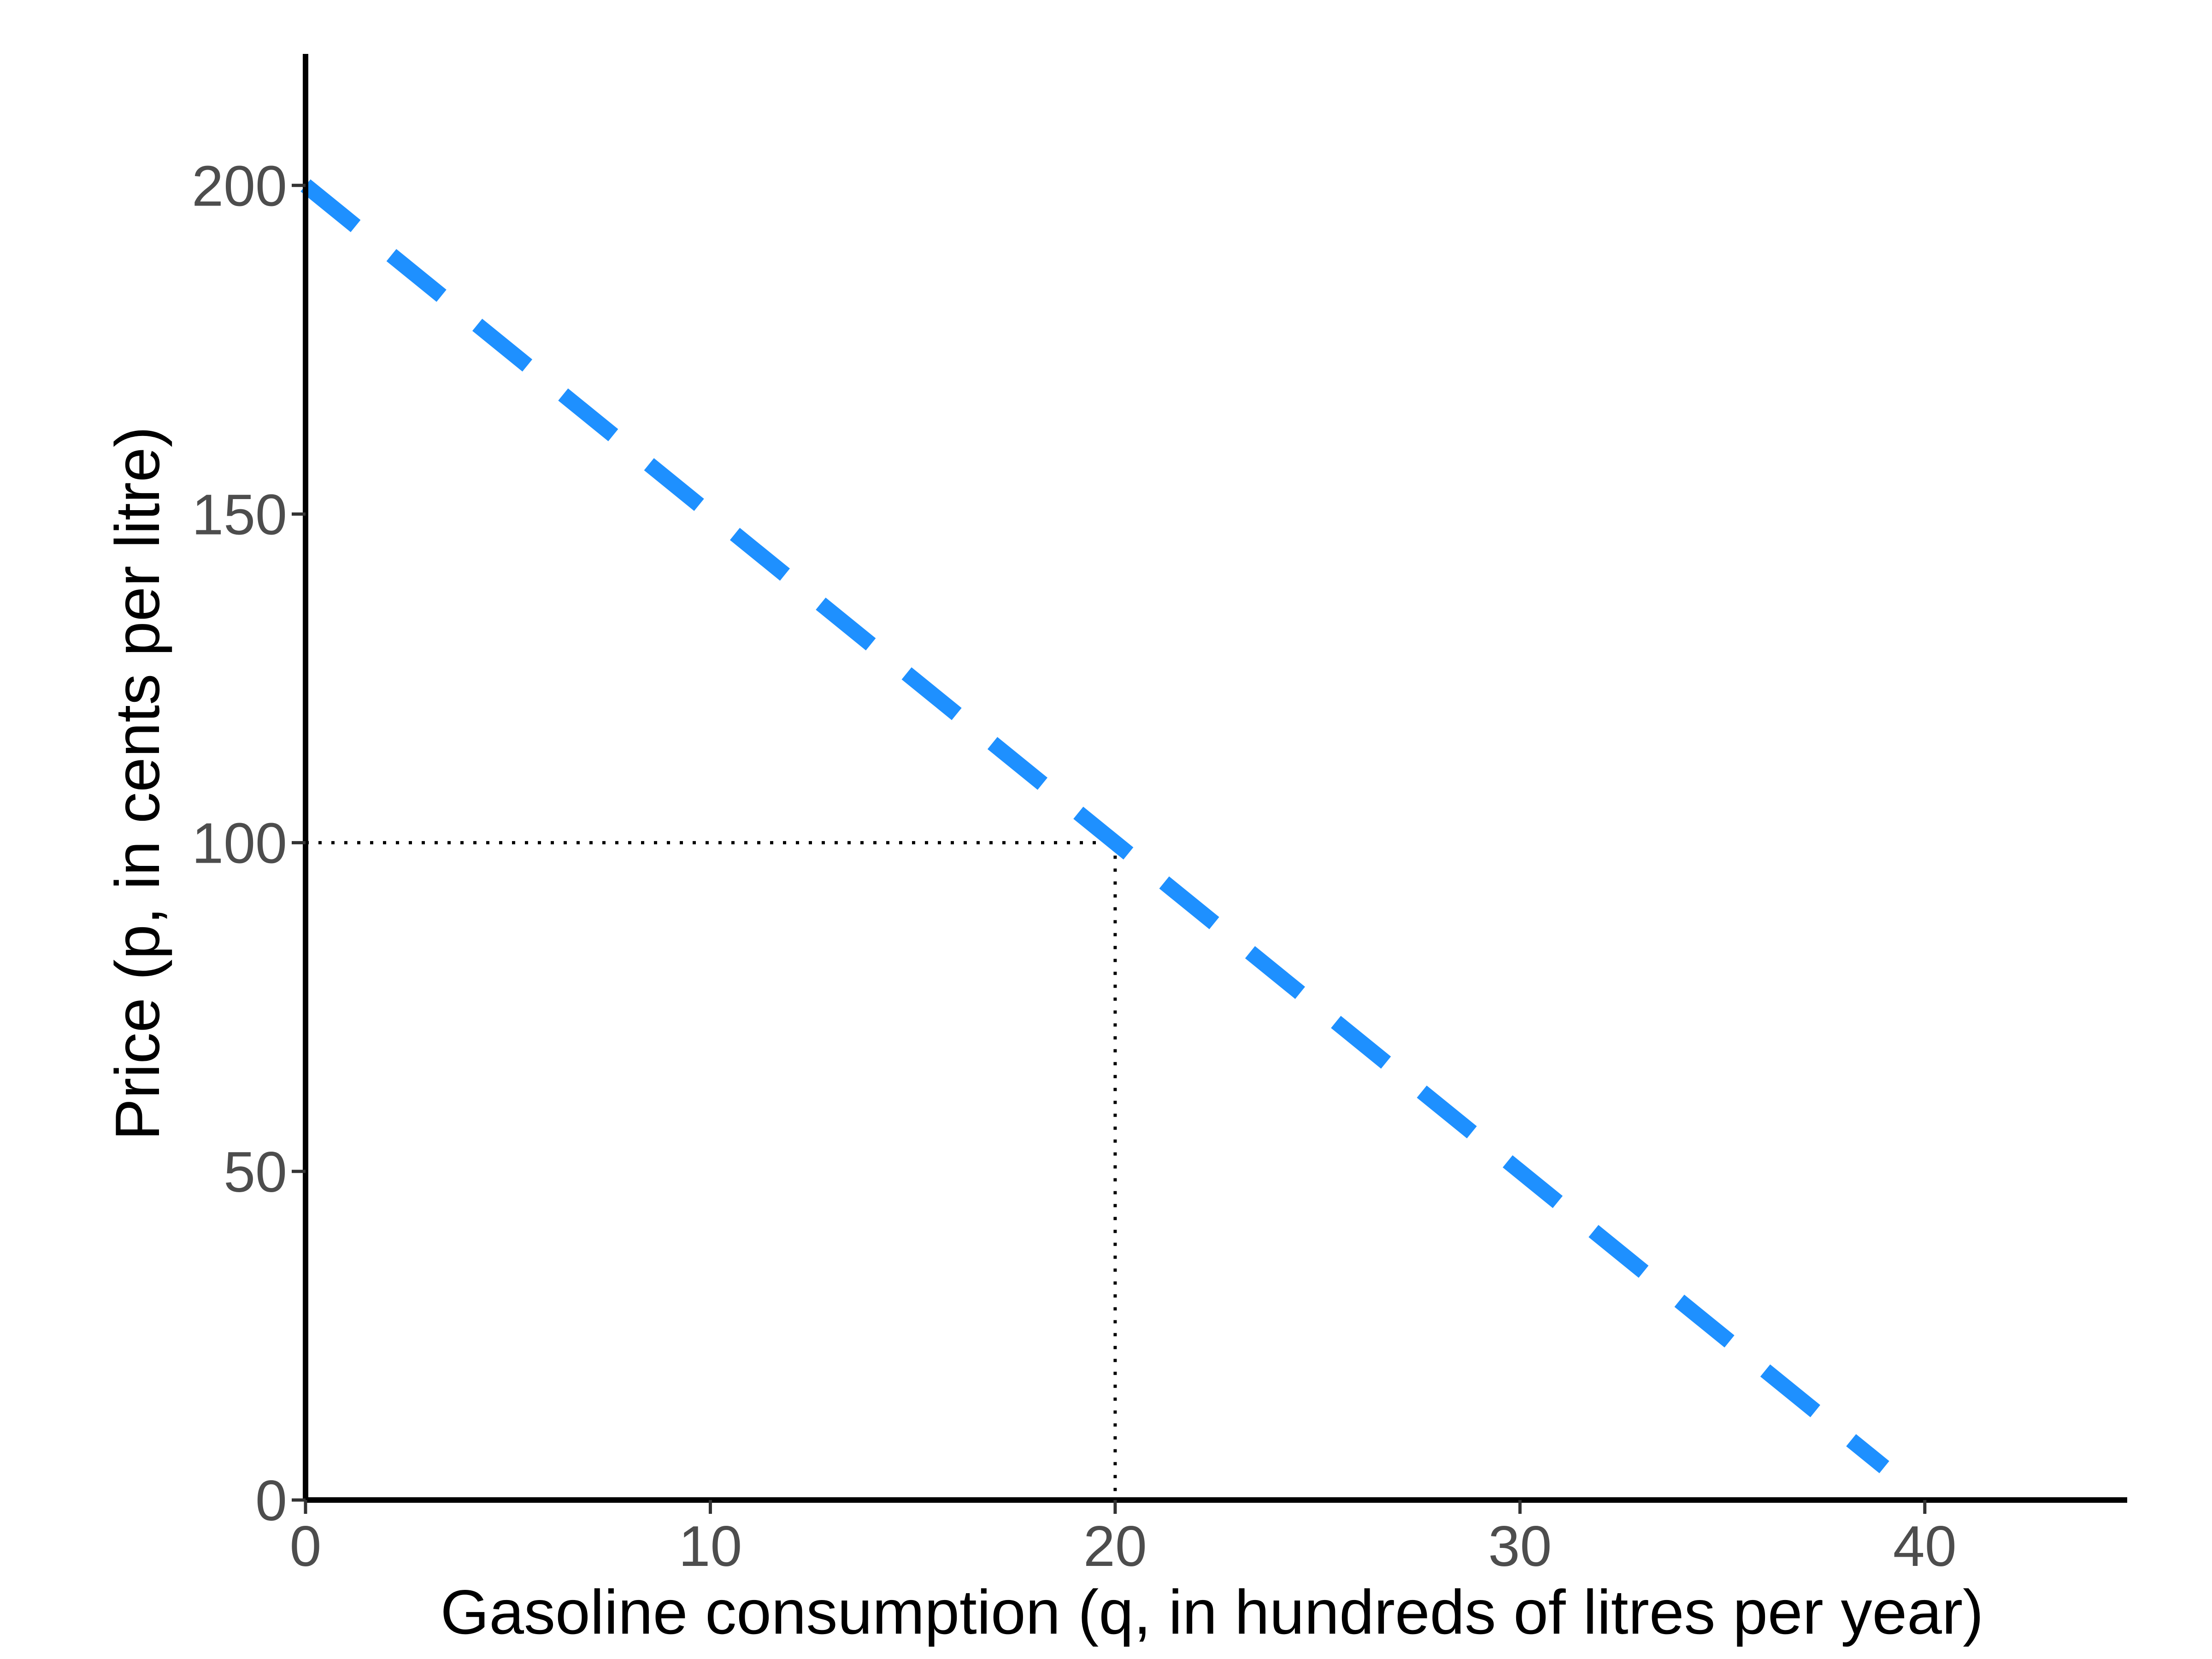 Image resolution: width=2212 pixels, height=1659 pixels. Describe the element at coordinates (271, 1501) in the screenshot. I see `y-tick-label-0: 0` at that location.